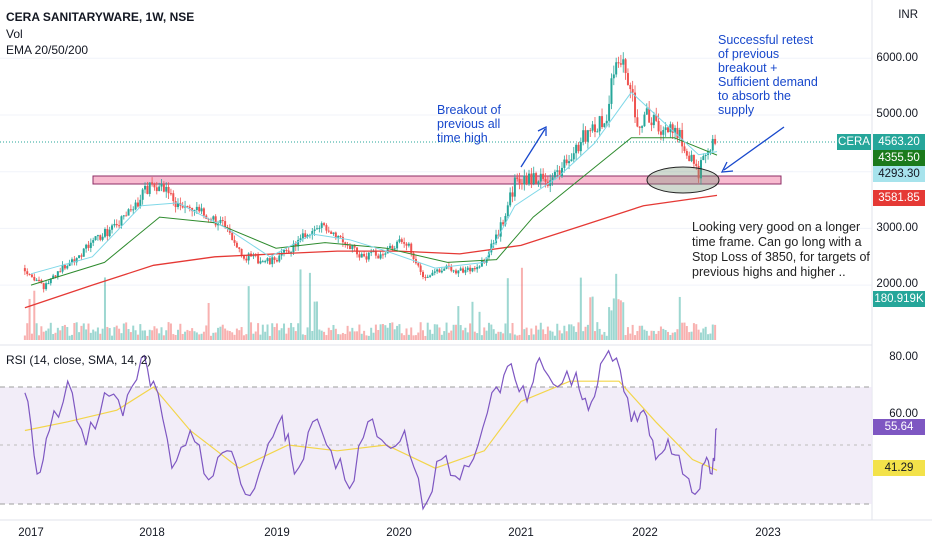 Image resolution: width=932 pixels, height=550 pixels. Describe the element at coordinates (752, 149) in the screenshot. I see `retest-arrow` at that location.